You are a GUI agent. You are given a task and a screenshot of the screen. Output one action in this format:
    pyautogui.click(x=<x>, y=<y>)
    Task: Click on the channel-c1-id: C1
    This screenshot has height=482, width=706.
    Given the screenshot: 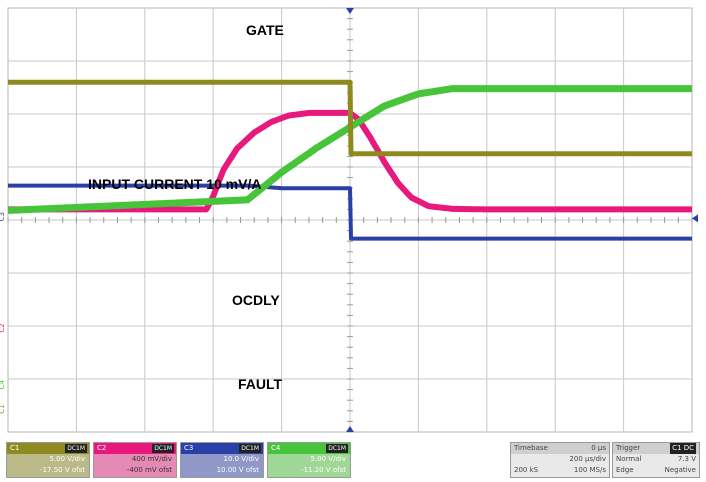 What is the action you would take?
    pyautogui.click(x=15, y=448)
    